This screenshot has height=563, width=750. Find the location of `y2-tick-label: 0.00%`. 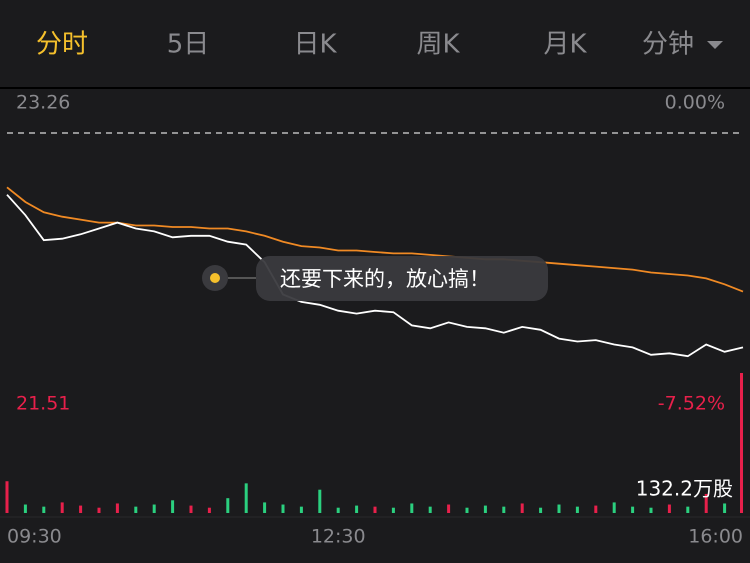

y2-tick-label: 0.00% is located at coordinates (695, 103).